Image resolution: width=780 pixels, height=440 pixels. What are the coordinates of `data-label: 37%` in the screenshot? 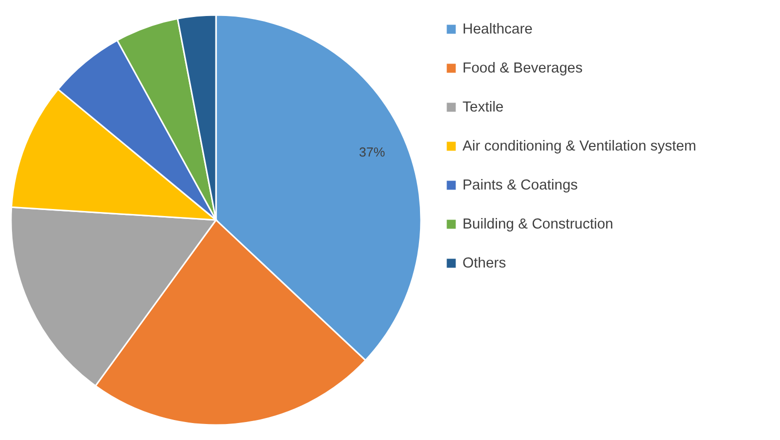 It's located at (372, 152).